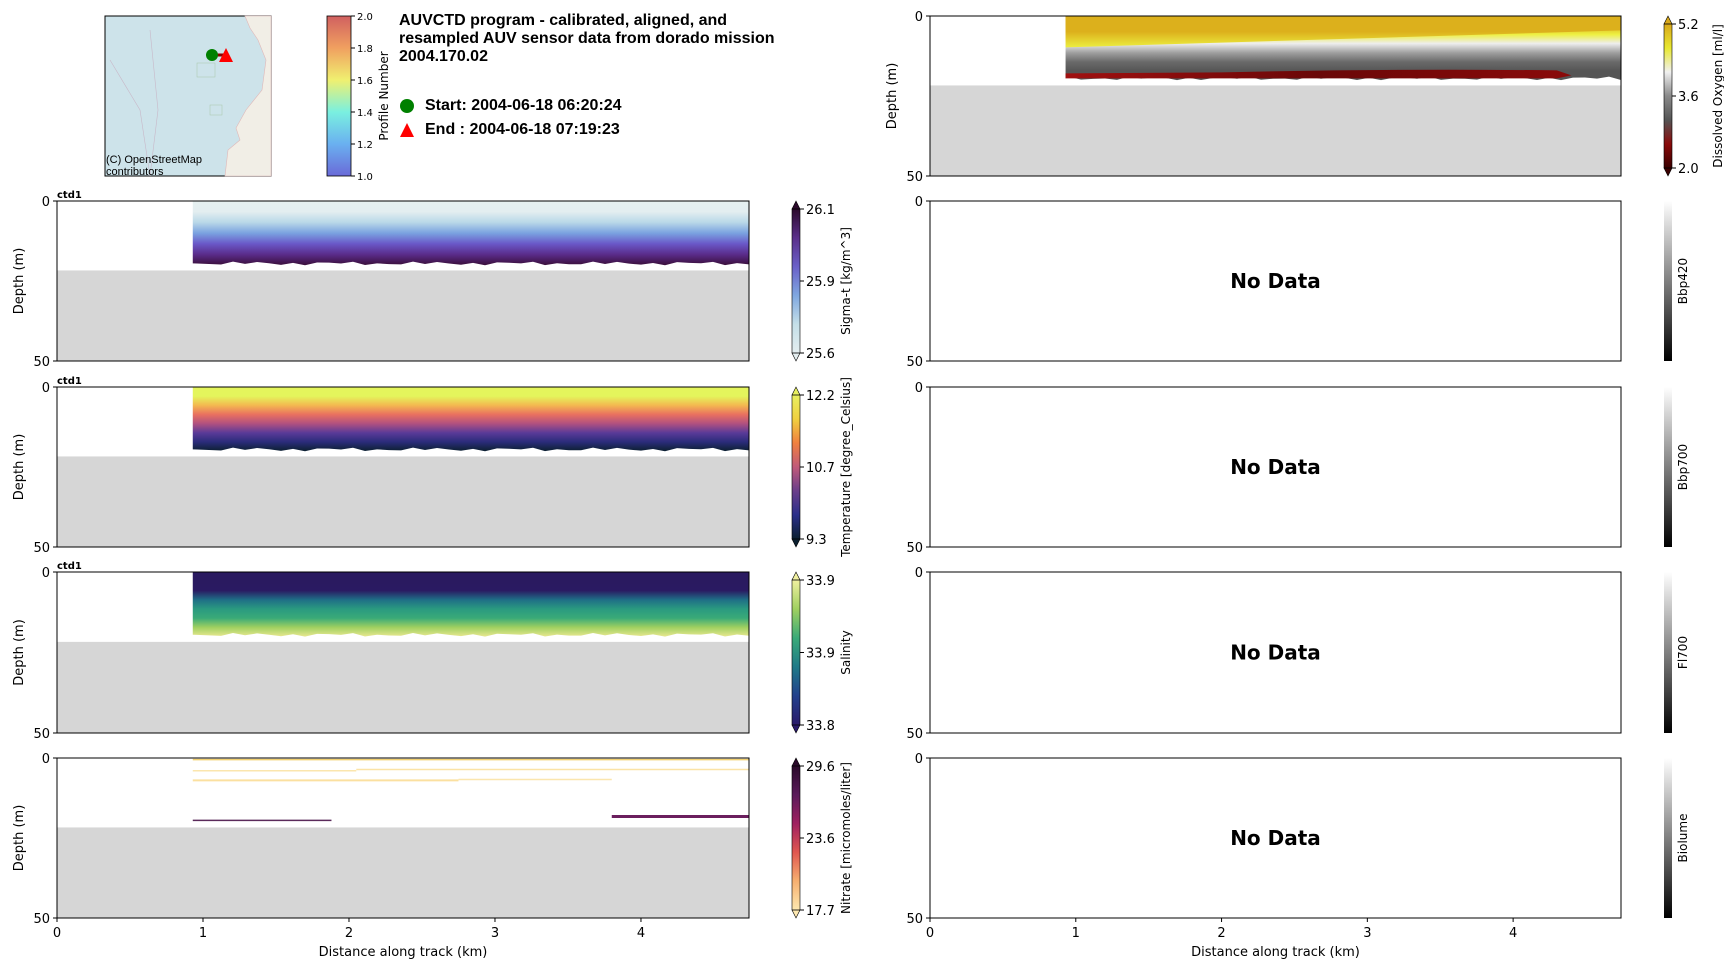 The height and width of the screenshot is (968, 1724). Describe the element at coordinates (1367, 933) in the screenshot. I see `x-tick-label: 3` at that location.